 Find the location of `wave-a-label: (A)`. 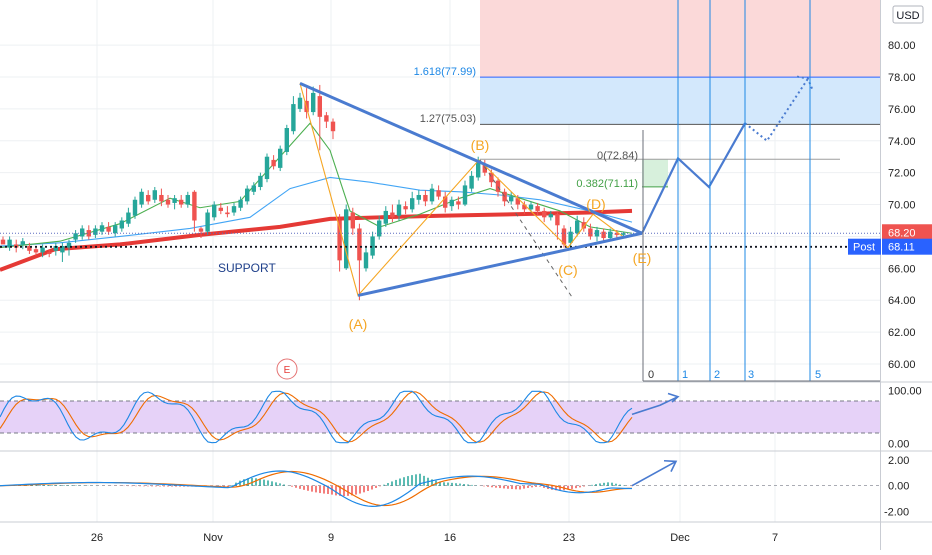

wave-a-label: (A) is located at coordinates (358, 324).